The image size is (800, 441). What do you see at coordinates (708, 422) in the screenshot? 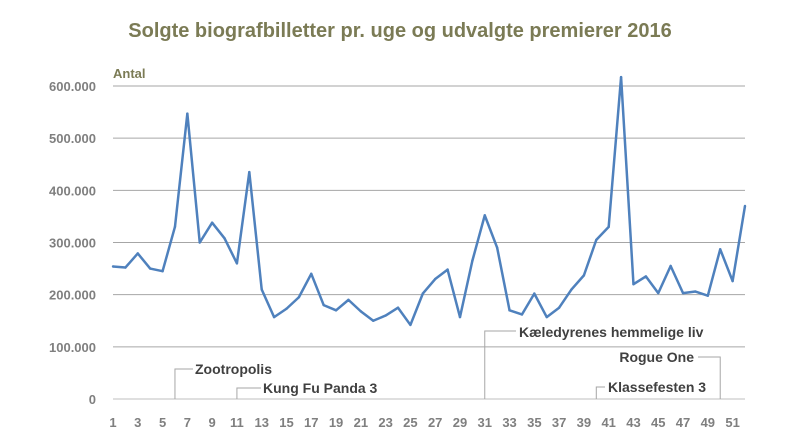
I see `x-tick-label: 49` at bounding box center [708, 422].